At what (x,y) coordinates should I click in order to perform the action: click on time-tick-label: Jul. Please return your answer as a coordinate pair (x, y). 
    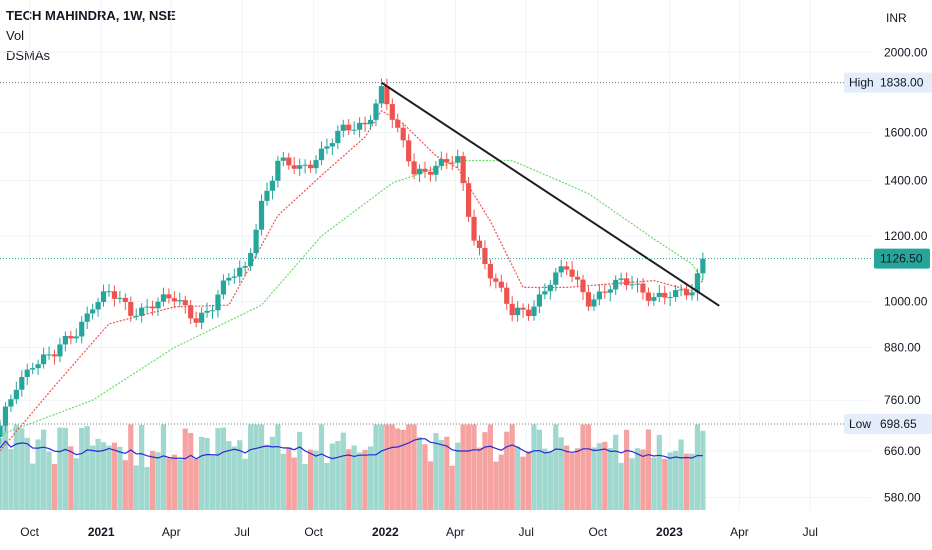
    Looking at the image, I should click on (810, 532).